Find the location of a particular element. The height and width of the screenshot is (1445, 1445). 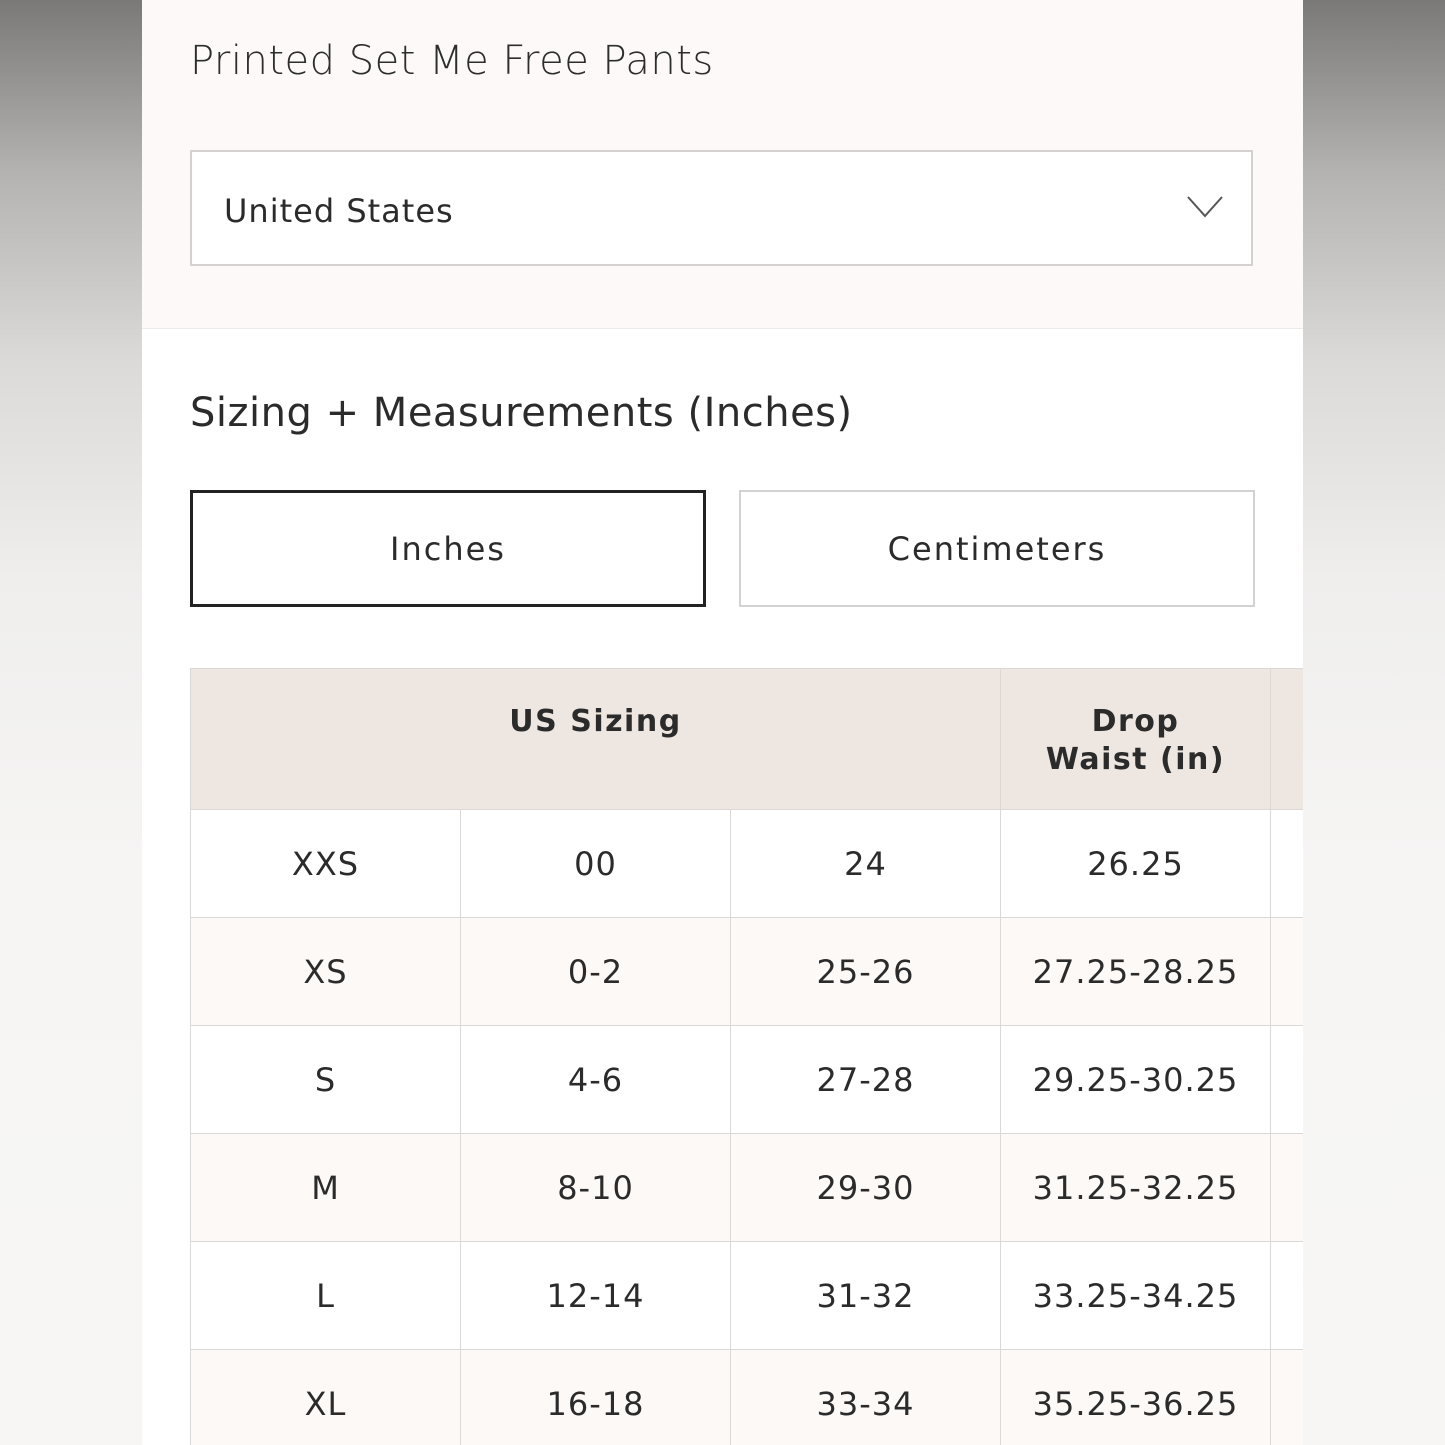

table-cell: XL is located at coordinates (325, 1397).